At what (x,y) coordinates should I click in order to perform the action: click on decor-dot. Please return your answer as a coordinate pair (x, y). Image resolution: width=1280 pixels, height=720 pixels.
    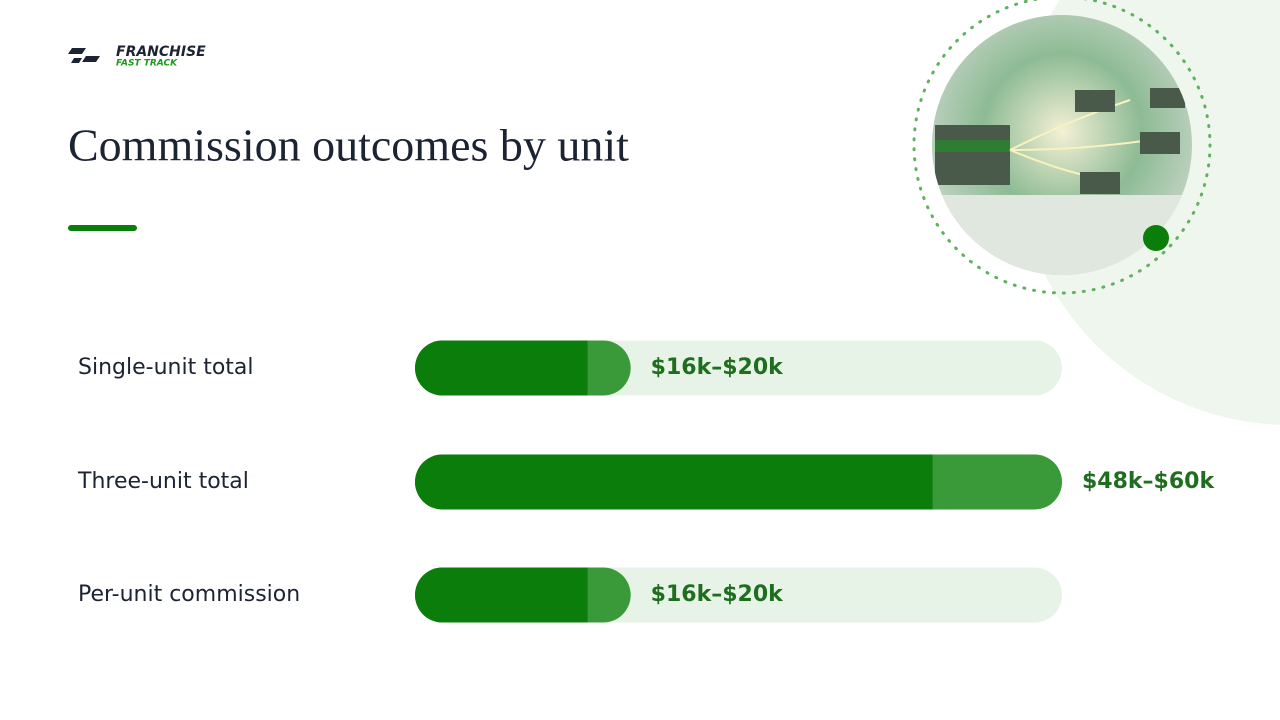
    Looking at the image, I should click on (1156, 238).